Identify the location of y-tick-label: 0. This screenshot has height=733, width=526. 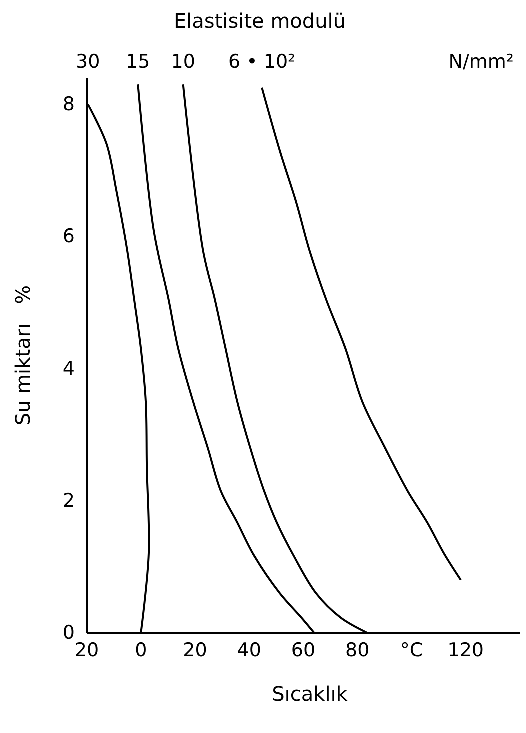
(68, 633).